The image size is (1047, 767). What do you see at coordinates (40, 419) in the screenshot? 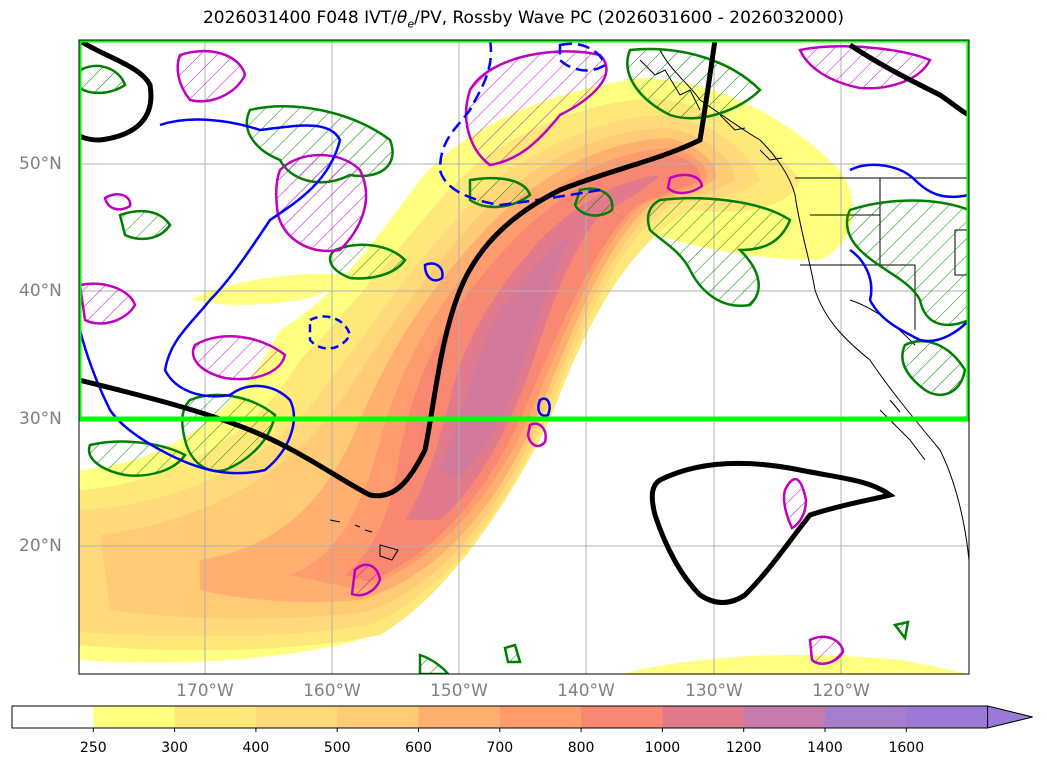
I see `lat-label-30n: 30°N` at bounding box center [40, 419].